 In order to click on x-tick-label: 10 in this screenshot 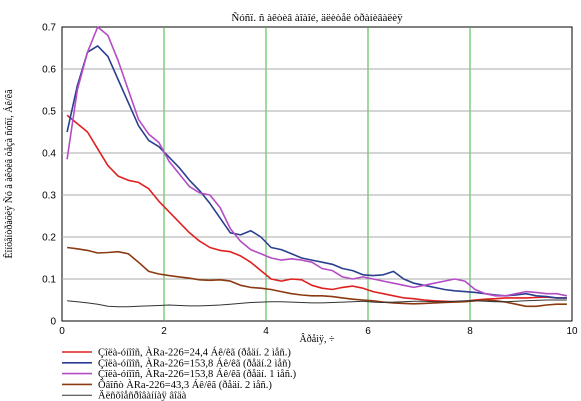, I will do `click(572, 331)`.